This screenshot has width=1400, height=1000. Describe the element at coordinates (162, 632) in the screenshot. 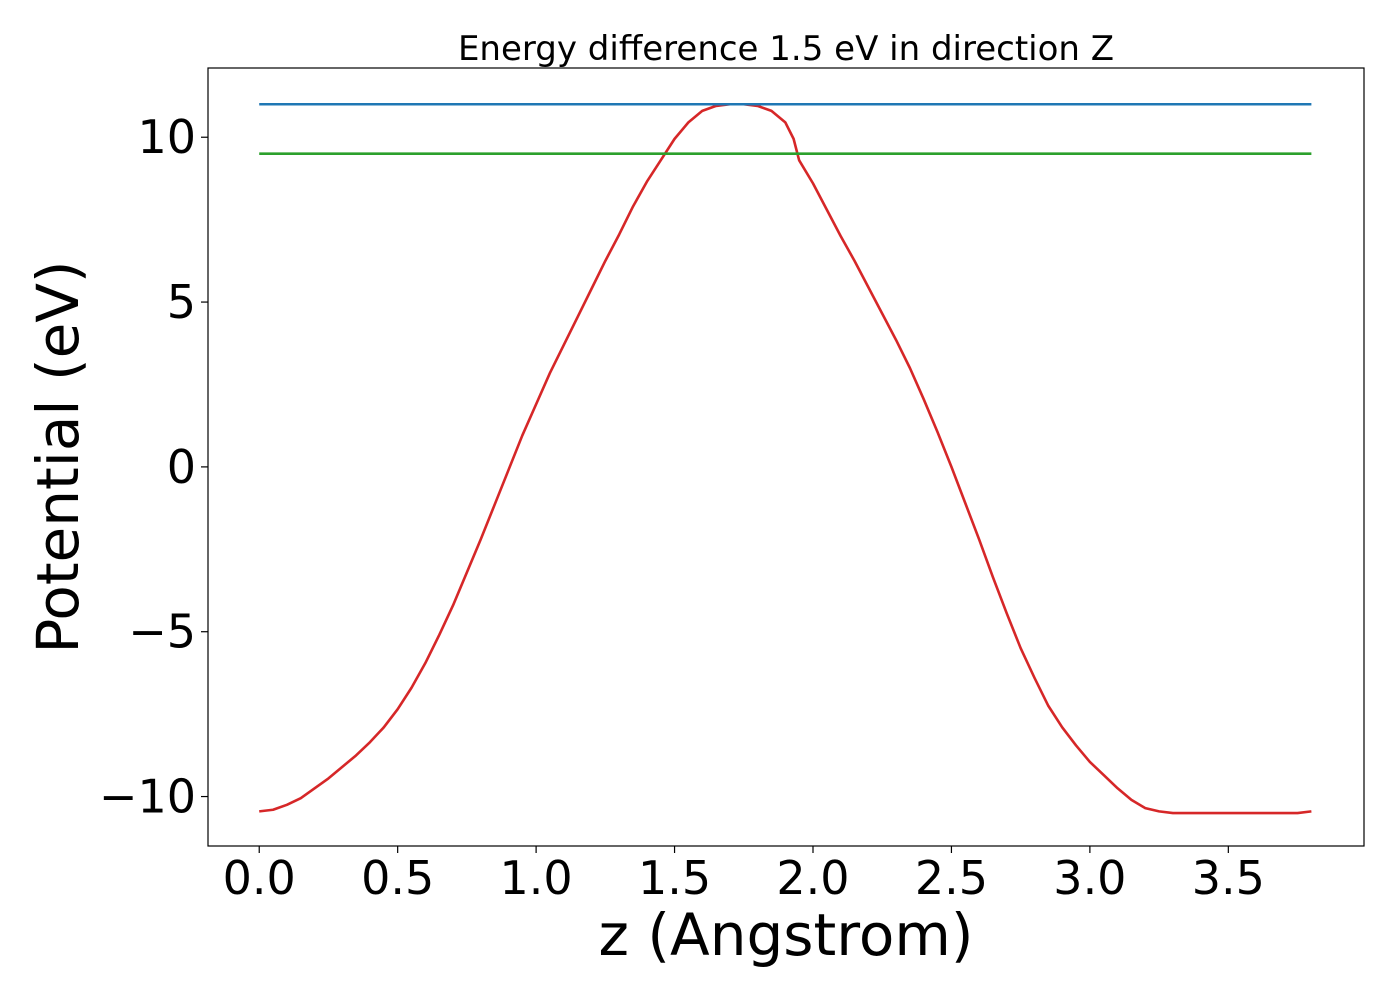

I see `y-tick-label: −5` at that location.